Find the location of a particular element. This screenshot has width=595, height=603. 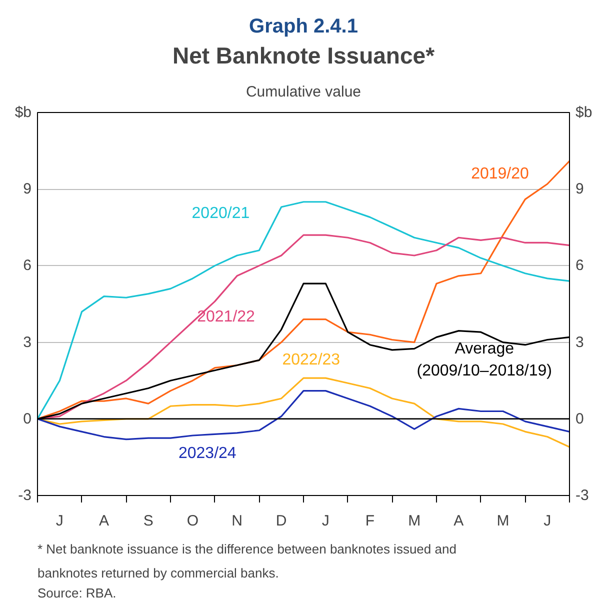

series-label: Average (2009/10–2018/19) is located at coordinates (484, 360).